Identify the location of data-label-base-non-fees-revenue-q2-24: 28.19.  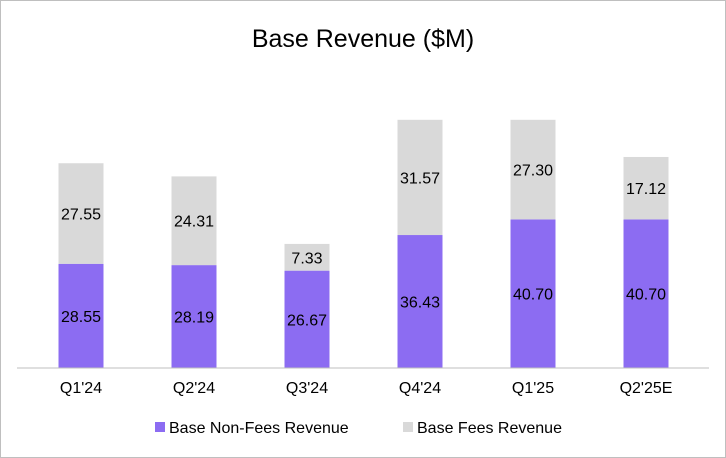
(194, 318).